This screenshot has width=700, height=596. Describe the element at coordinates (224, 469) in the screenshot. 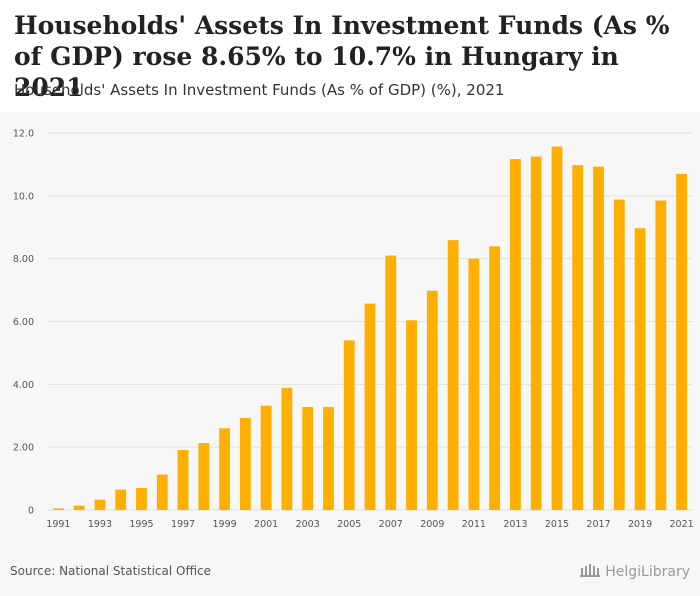

I see `bar-1999` at that location.